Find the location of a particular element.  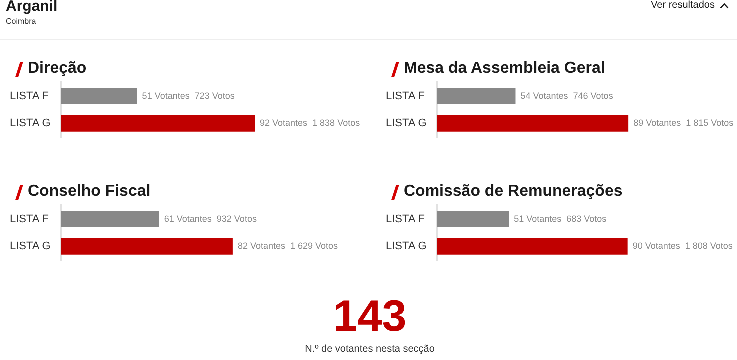

text: N.º de votantes nesta secção is located at coordinates (370, 349).